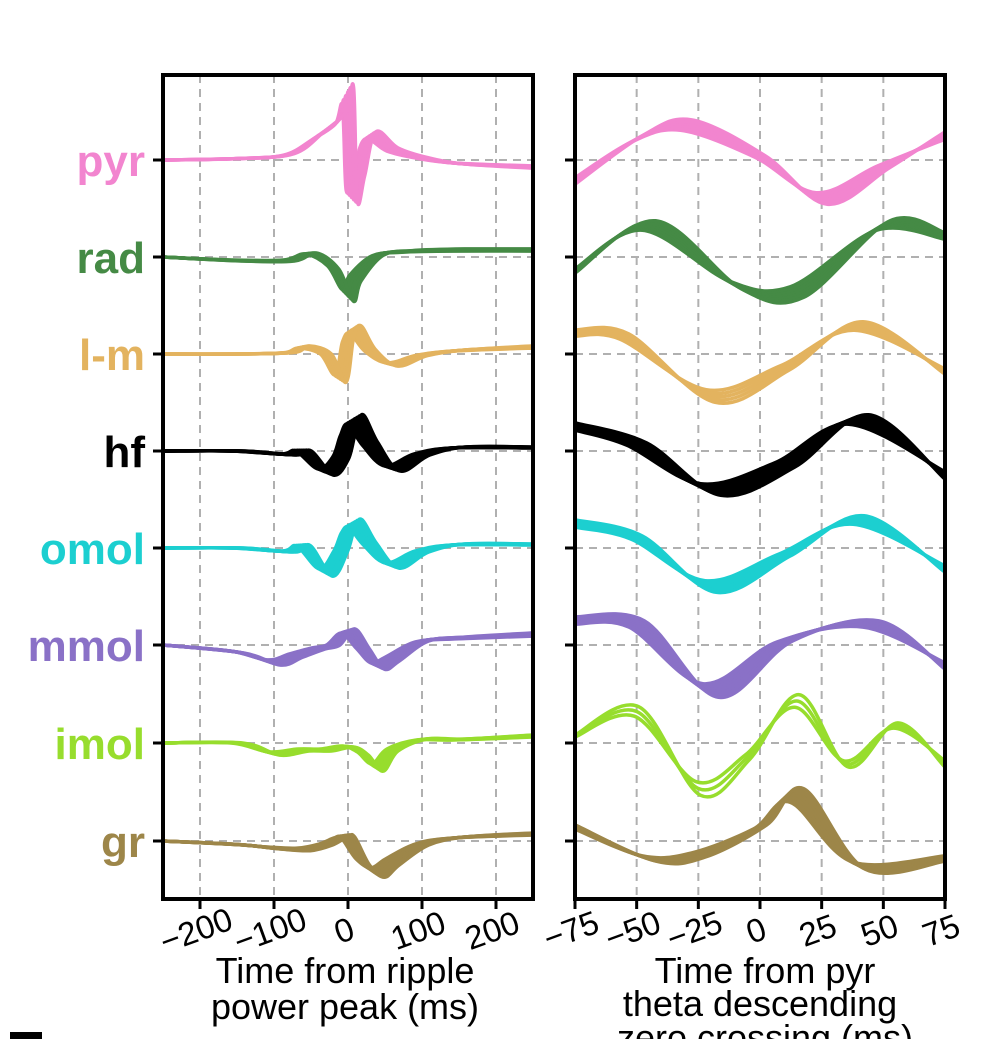 The height and width of the screenshot is (1039, 990). I want to click on right-xtick-label-6: 75, so click(940, 930).